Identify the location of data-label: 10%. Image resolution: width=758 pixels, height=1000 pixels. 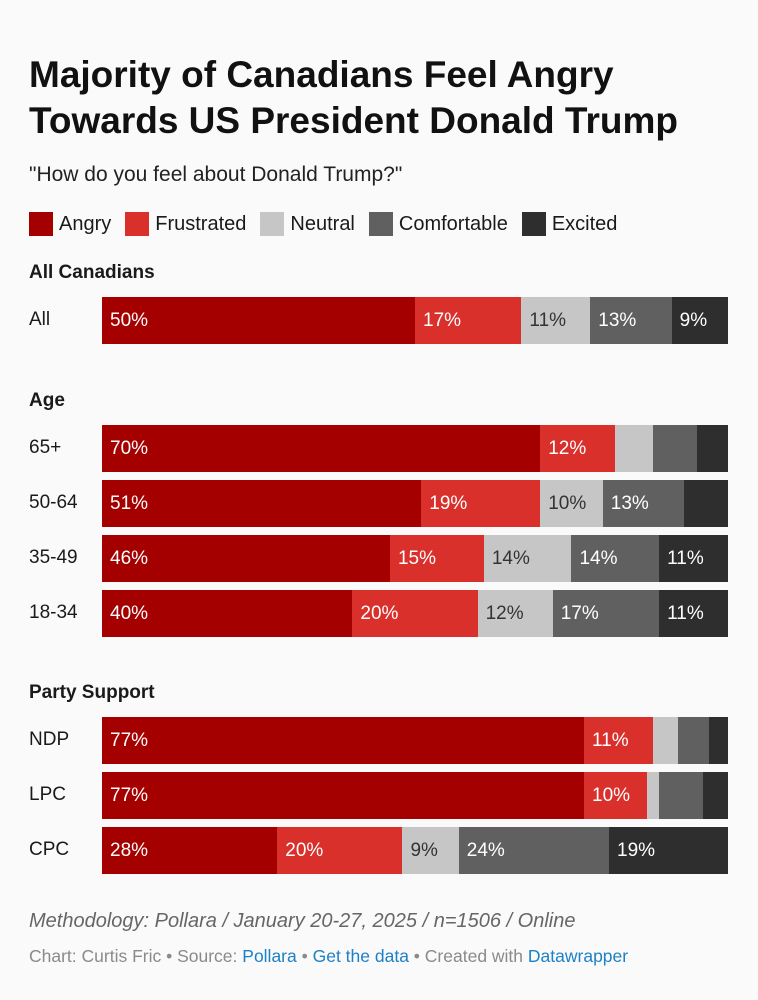
(611, 795).